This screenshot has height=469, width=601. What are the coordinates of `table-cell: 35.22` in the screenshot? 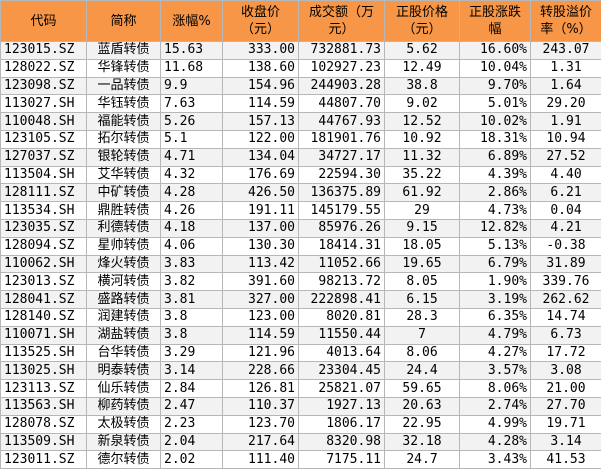 It's located at (422, 175).